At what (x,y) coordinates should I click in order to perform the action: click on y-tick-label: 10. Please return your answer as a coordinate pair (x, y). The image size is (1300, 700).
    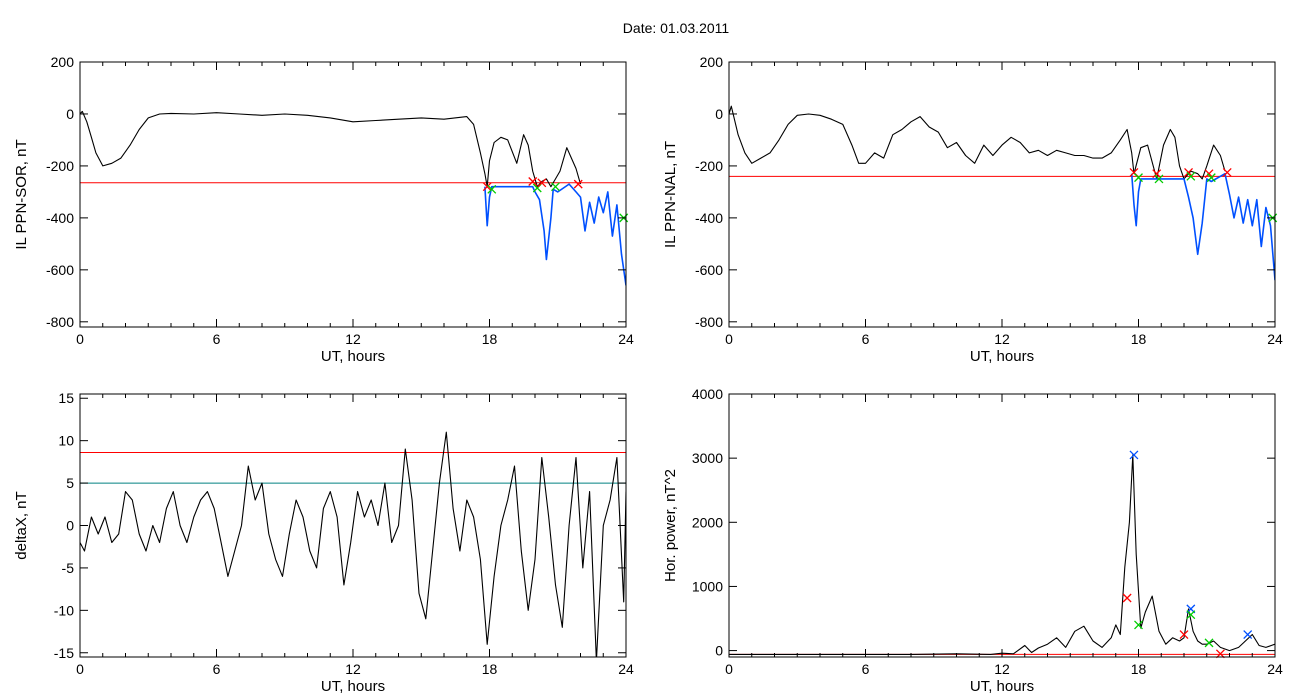
    Looking at the image, I should click on (66, 441).